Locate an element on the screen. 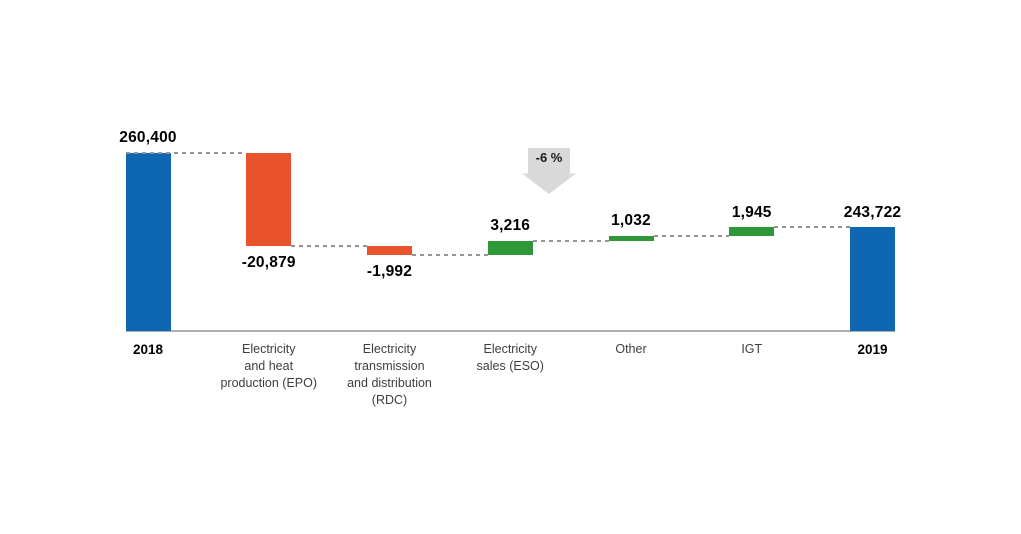  category-label-line: and heat is located at coordinates (269, 366).